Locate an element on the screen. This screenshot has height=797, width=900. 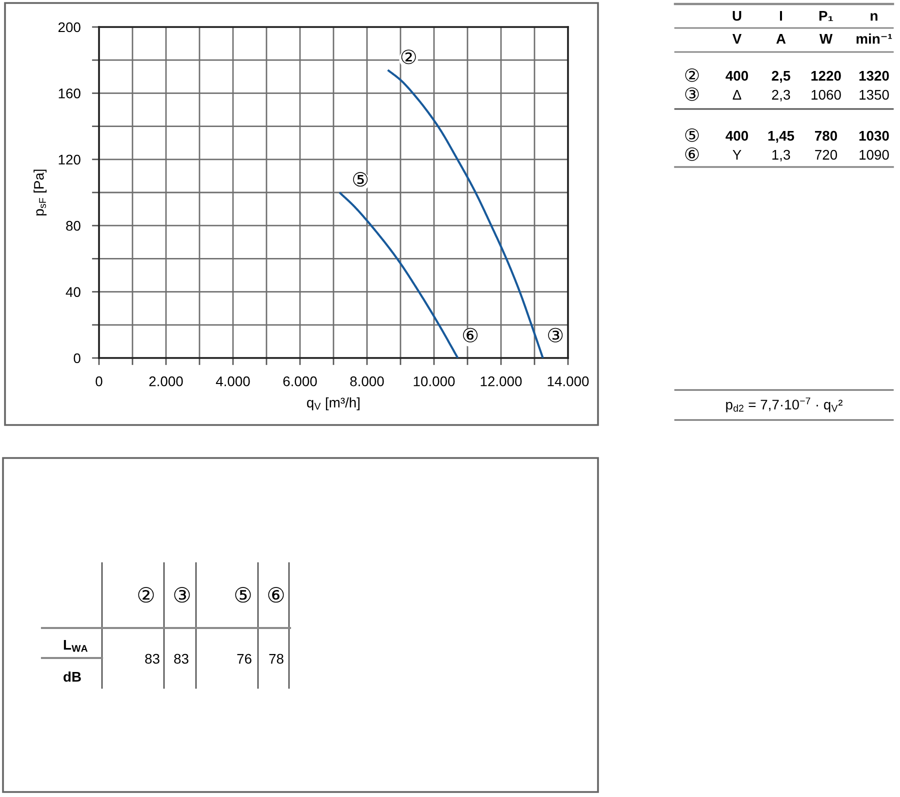
annotation: ③ is located at coordinates (555, 335).